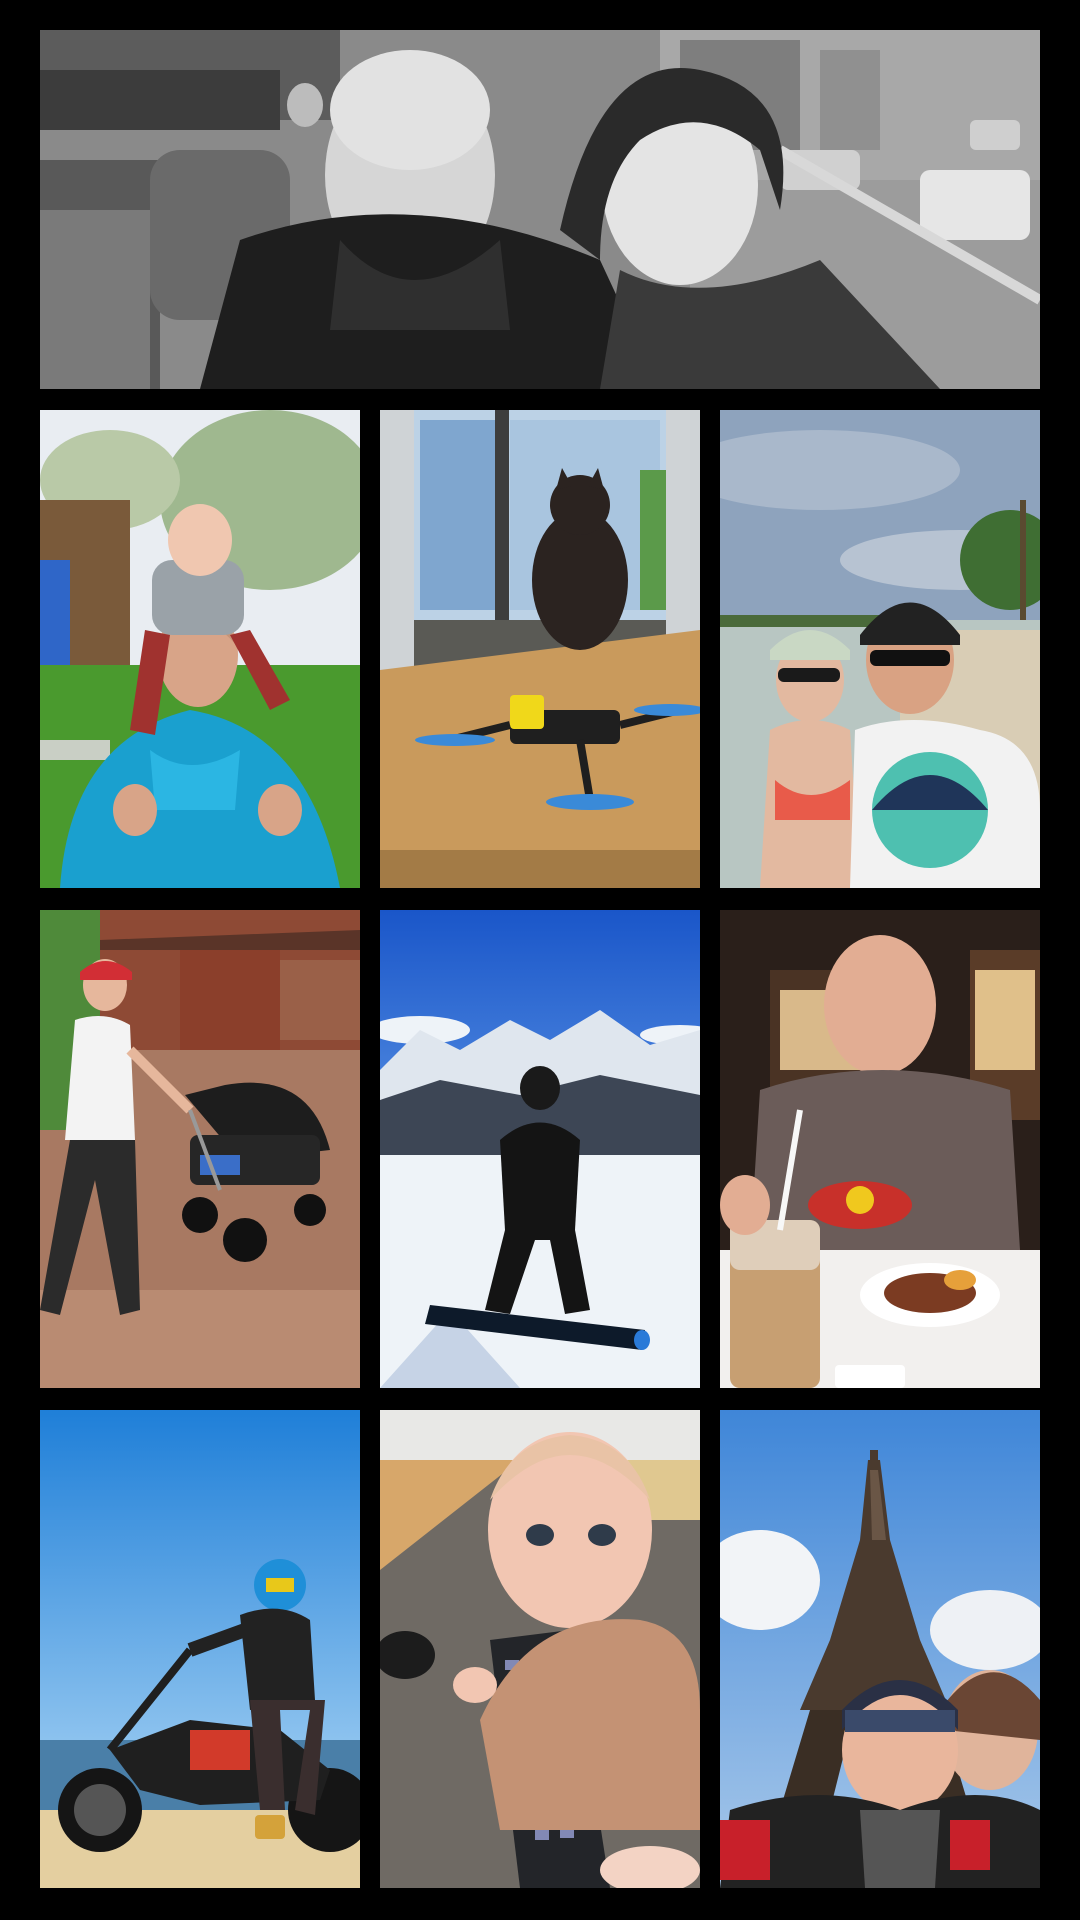  I want to click on stroller-image, so click(200, 1149).